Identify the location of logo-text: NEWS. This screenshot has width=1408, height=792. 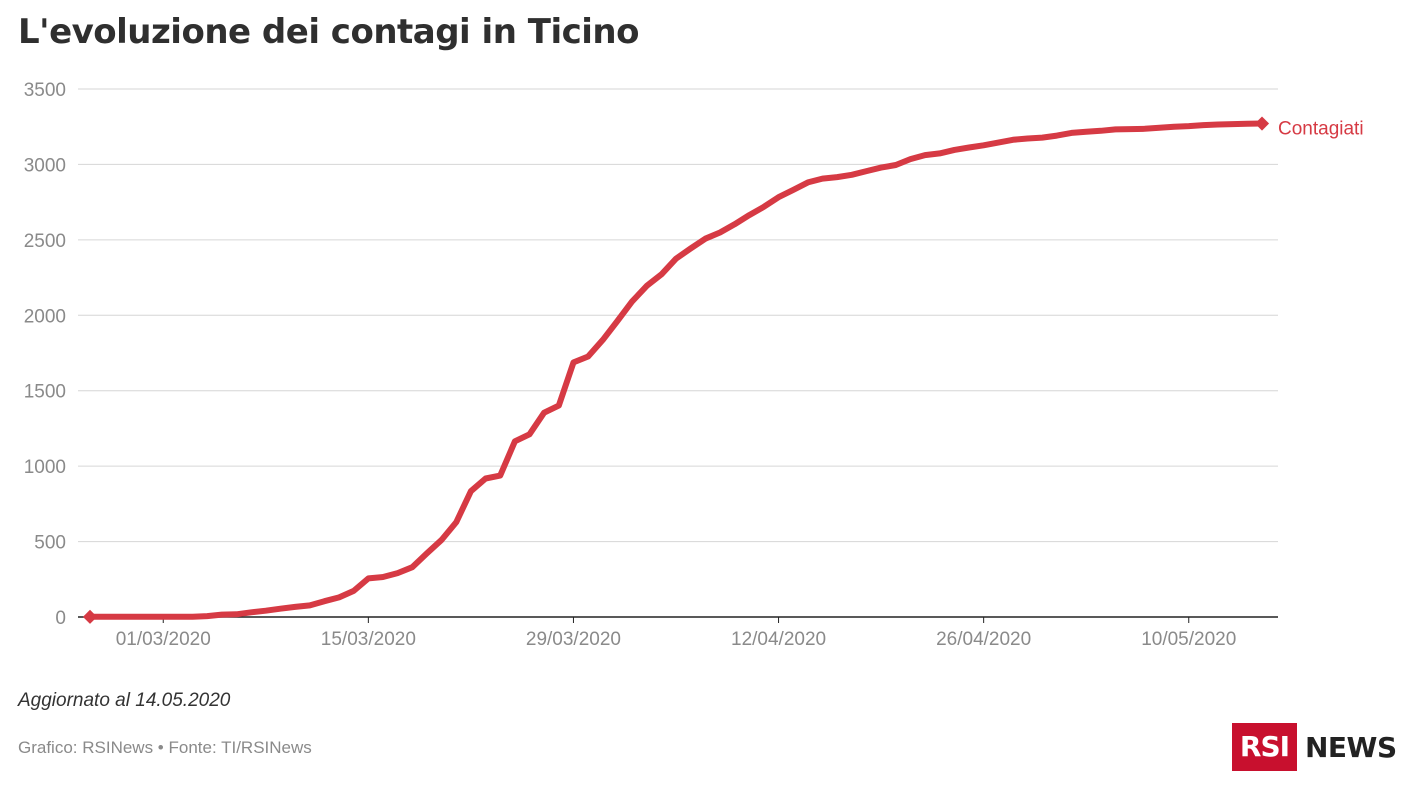
(1351, 747).